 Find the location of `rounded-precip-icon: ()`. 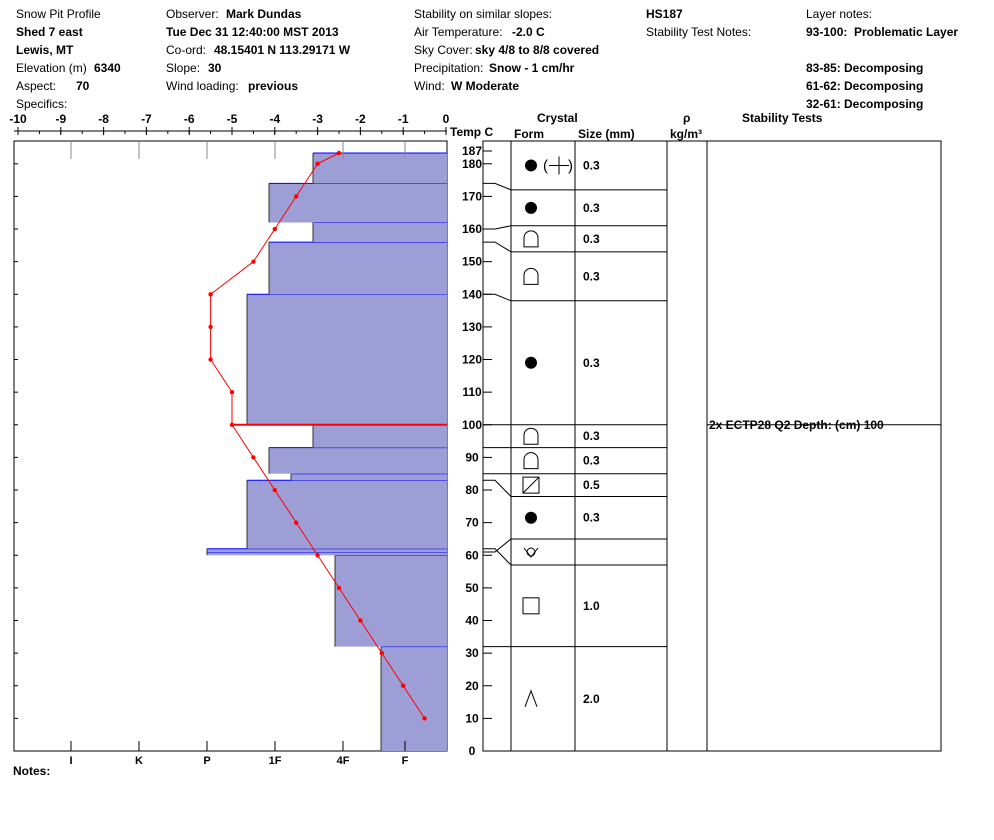

rounded-precip-icon: () is located at coordinates (549, 165).